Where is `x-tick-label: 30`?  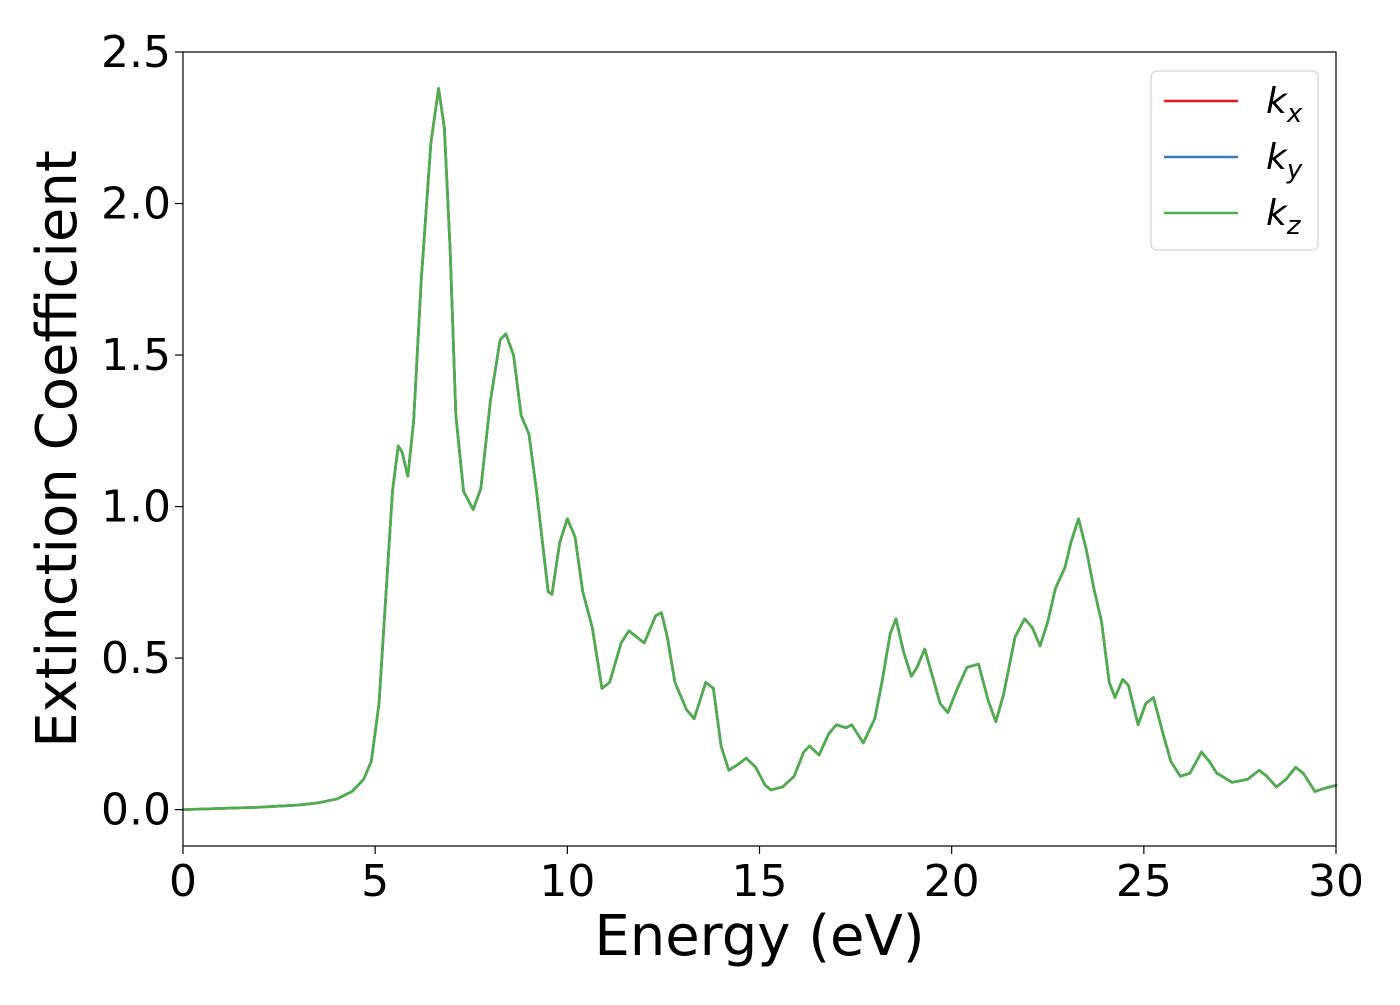
x-tick-label: 30 is located at coordinates (1336, 881).